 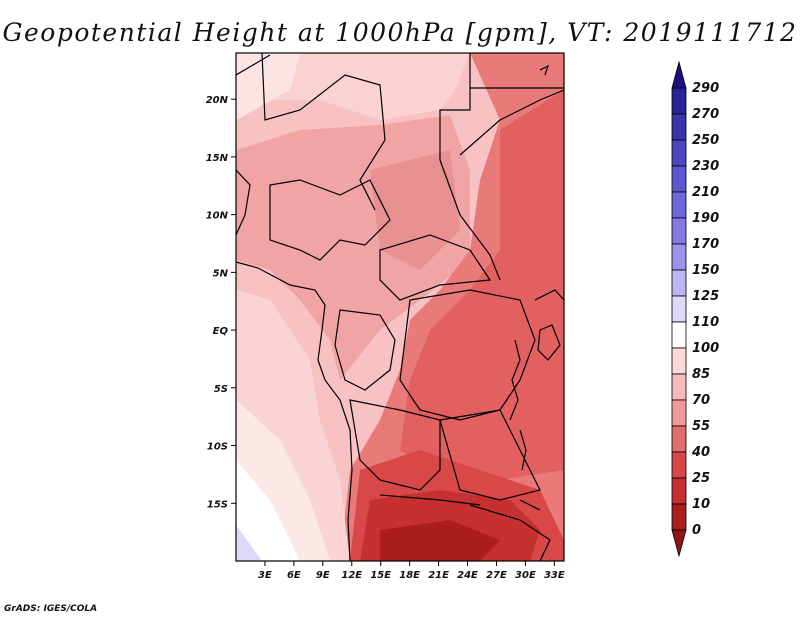 What do you see at coordinates (496, 575) in the screenshot?
I see `x-tick-label: 27E` at bounding box center [496, 575].